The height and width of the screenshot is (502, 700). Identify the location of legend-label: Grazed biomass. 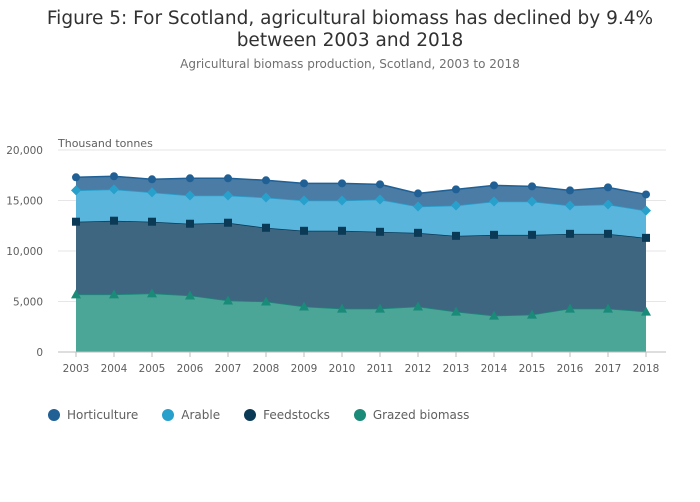
(421, 415).